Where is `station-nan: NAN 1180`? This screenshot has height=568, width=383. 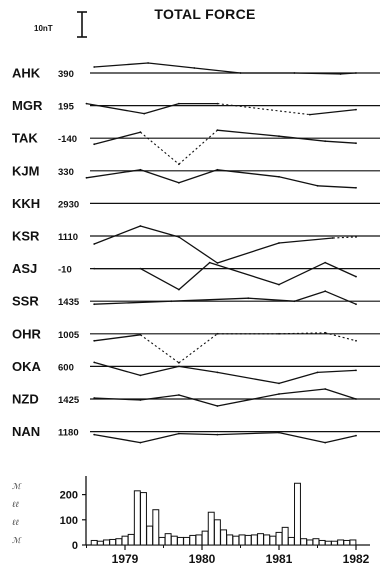 station-nan: NAN 1180 is located at coordinates (196, 434).